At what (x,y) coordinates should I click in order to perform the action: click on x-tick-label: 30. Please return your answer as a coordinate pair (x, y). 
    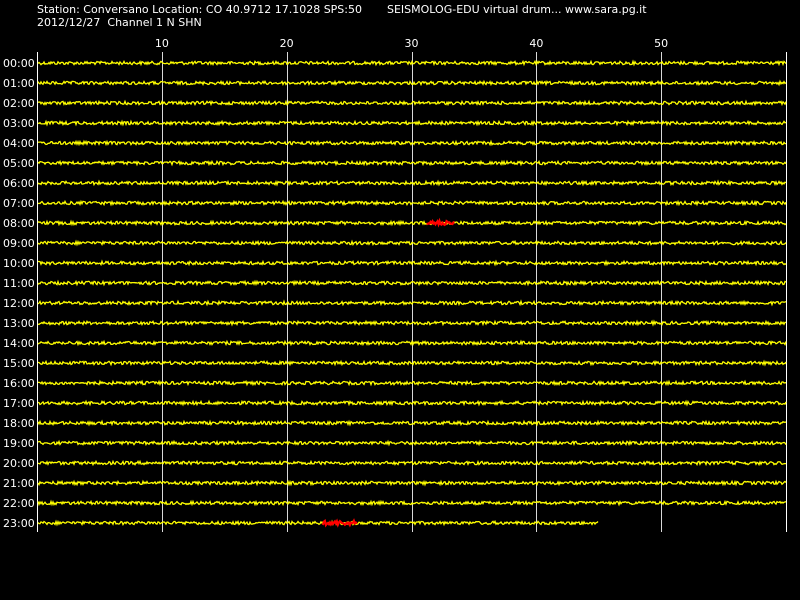
    Looking at the image, I should click on (412, 43).